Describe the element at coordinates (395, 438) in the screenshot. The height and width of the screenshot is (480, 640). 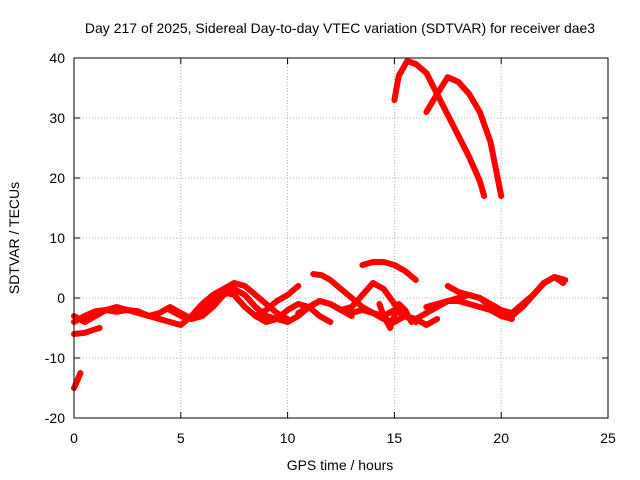
I see `x-tick-label: 15` at that location.